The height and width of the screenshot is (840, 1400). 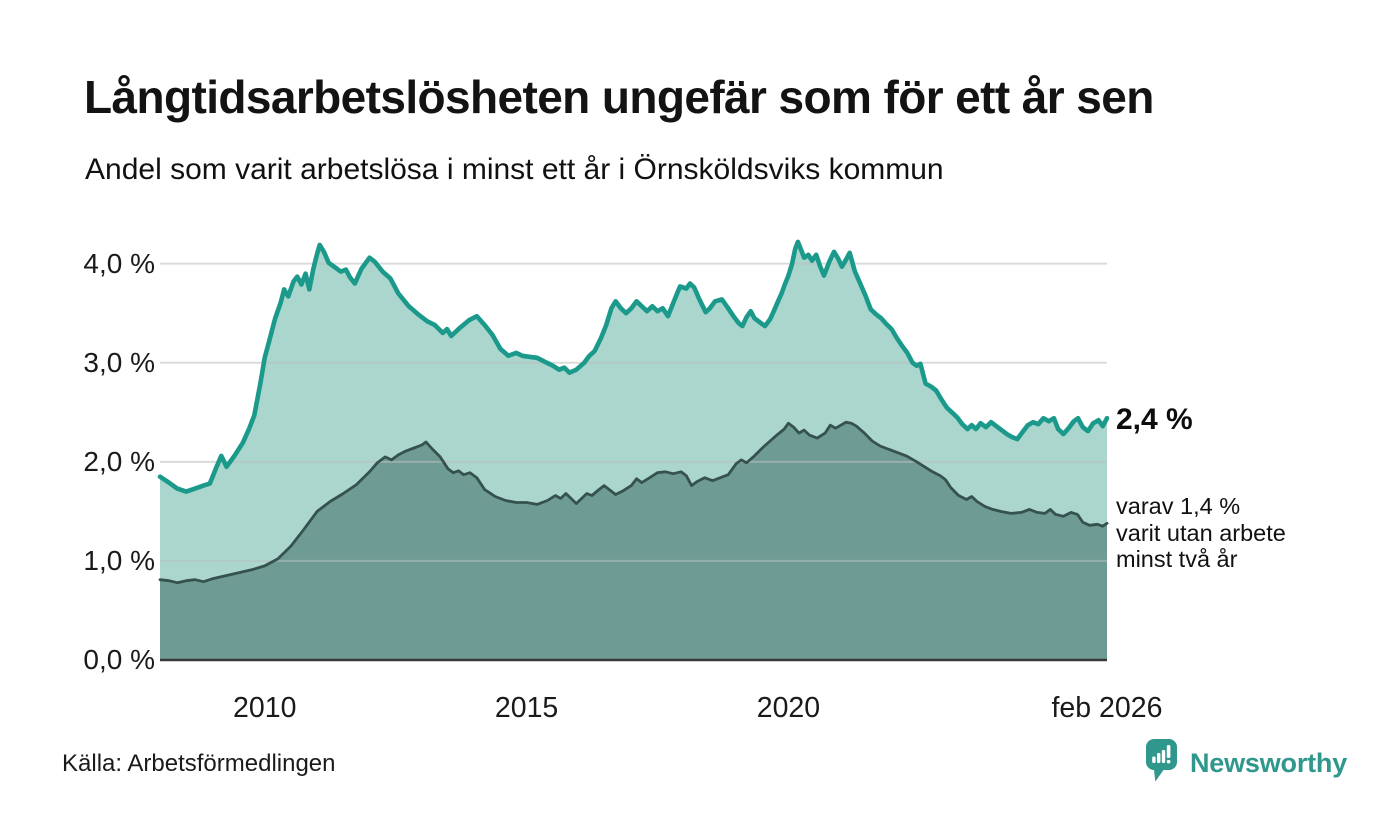 I want to click on x-axis-tick-label: 2015, so click(x=526, y=708).